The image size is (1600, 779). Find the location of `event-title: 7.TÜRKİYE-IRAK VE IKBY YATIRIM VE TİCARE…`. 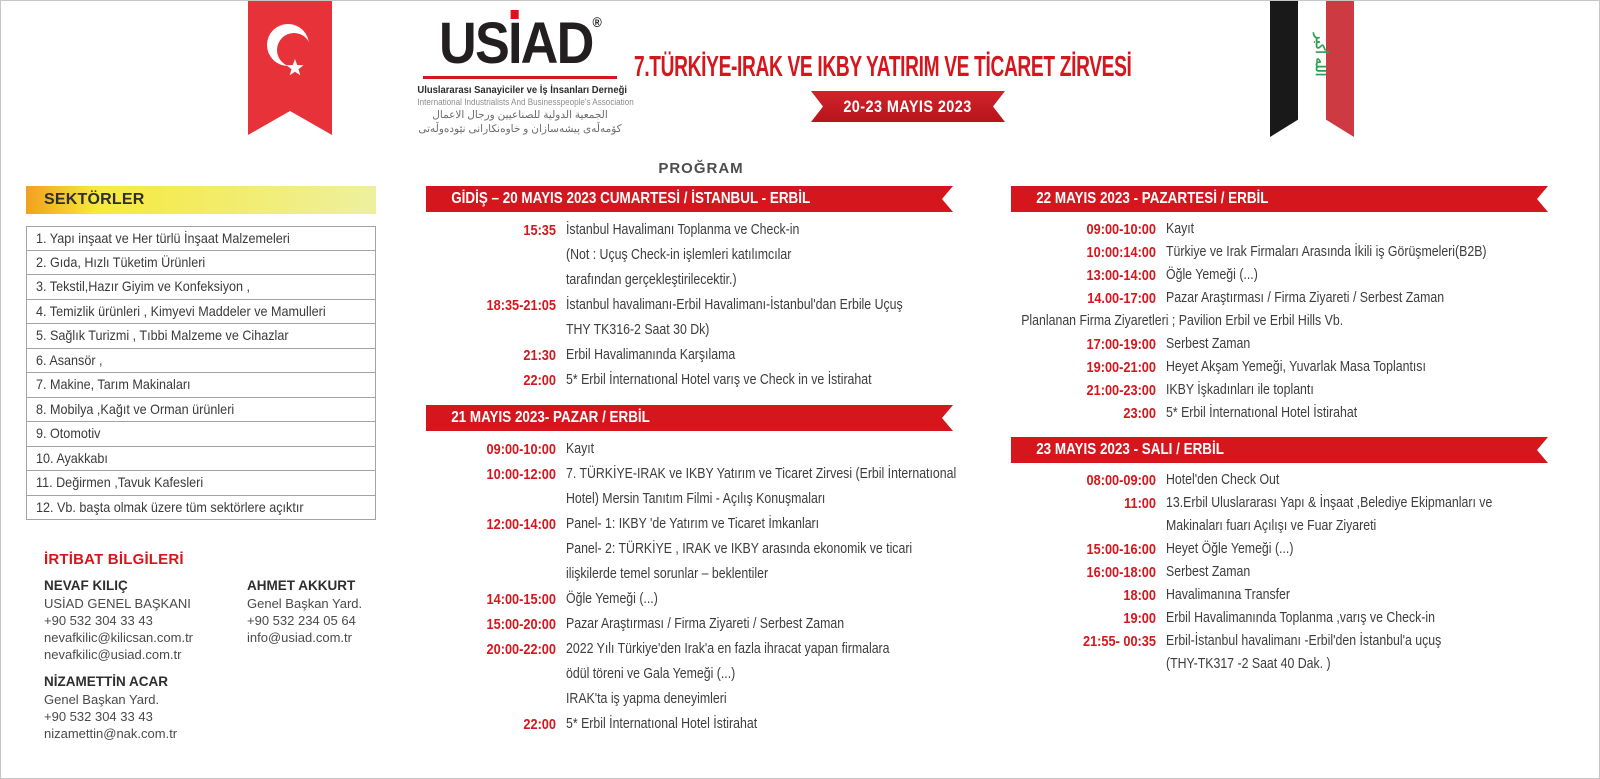

event-title: 7.TÜRKİYE-IRAK VE IKBY YATIRIM VE TİCARE… is located at coordinates (883, 67).